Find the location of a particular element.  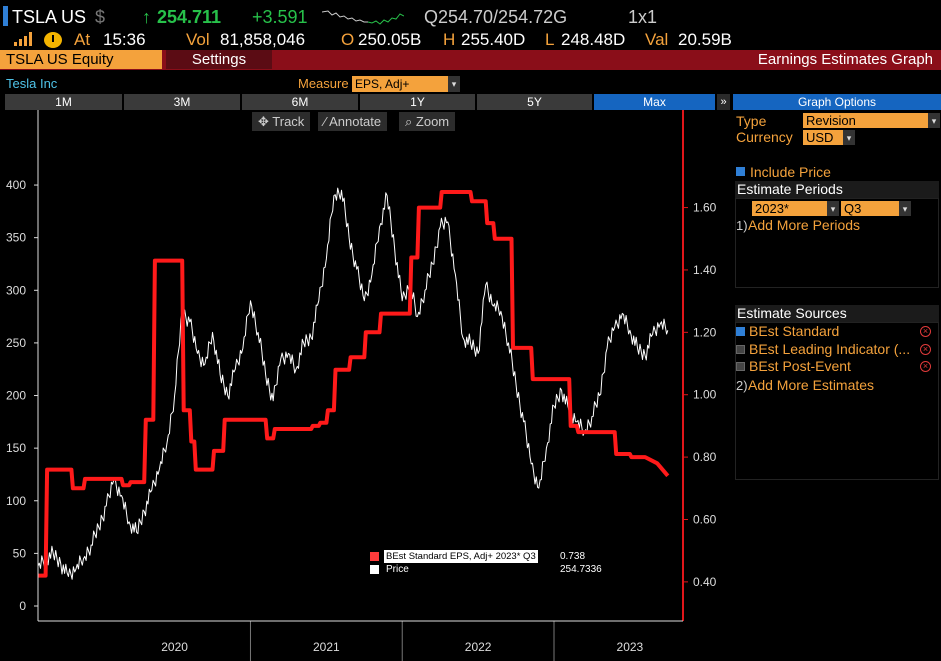

tab-settings: Settings is located at coordinates (219, 59).